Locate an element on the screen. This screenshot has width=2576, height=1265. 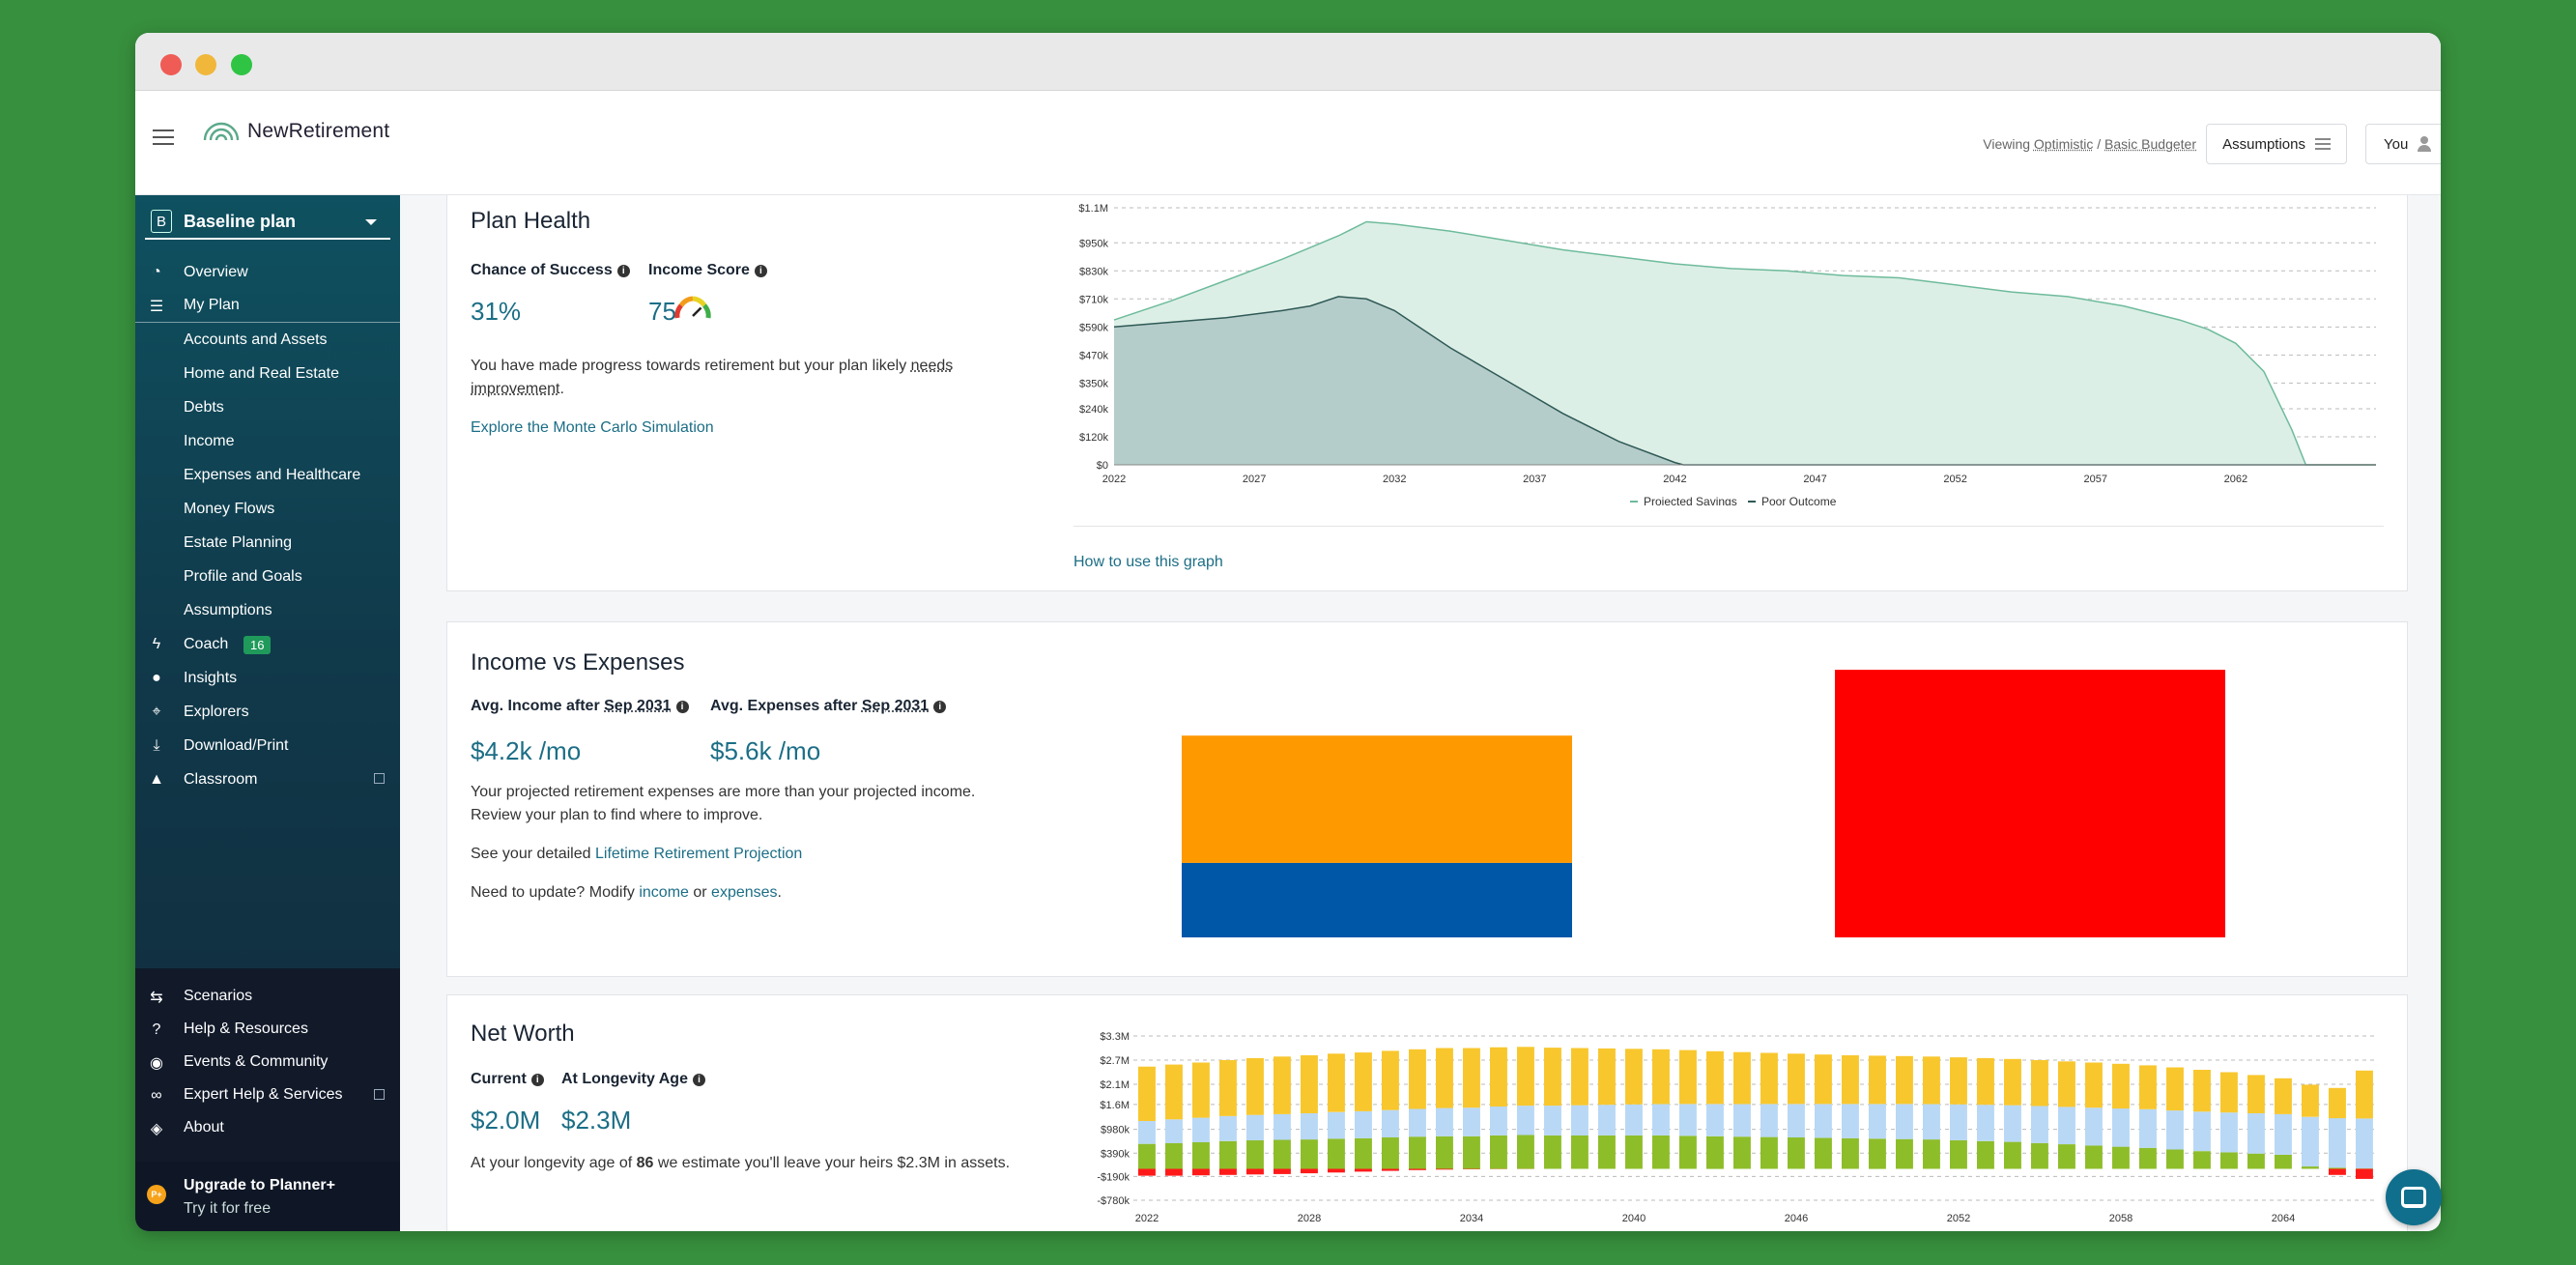
sidebar-item-accounts-and-assets: Accounts and Assets is located at coordinates (268, 340).